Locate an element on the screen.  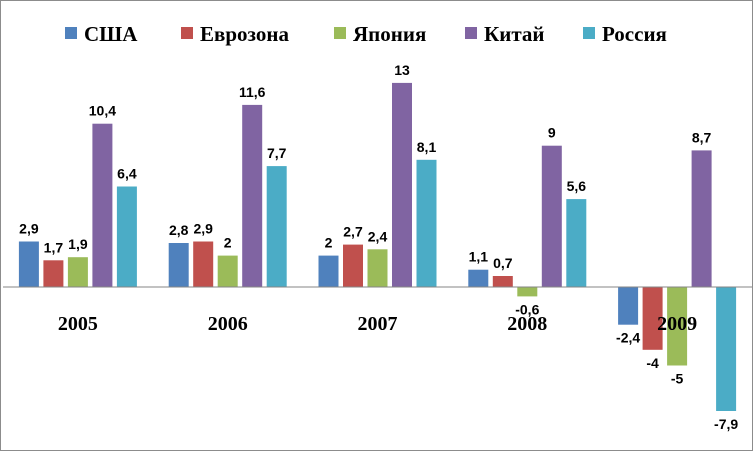
data-label: 10,4 is located at coordinates (102, 111).